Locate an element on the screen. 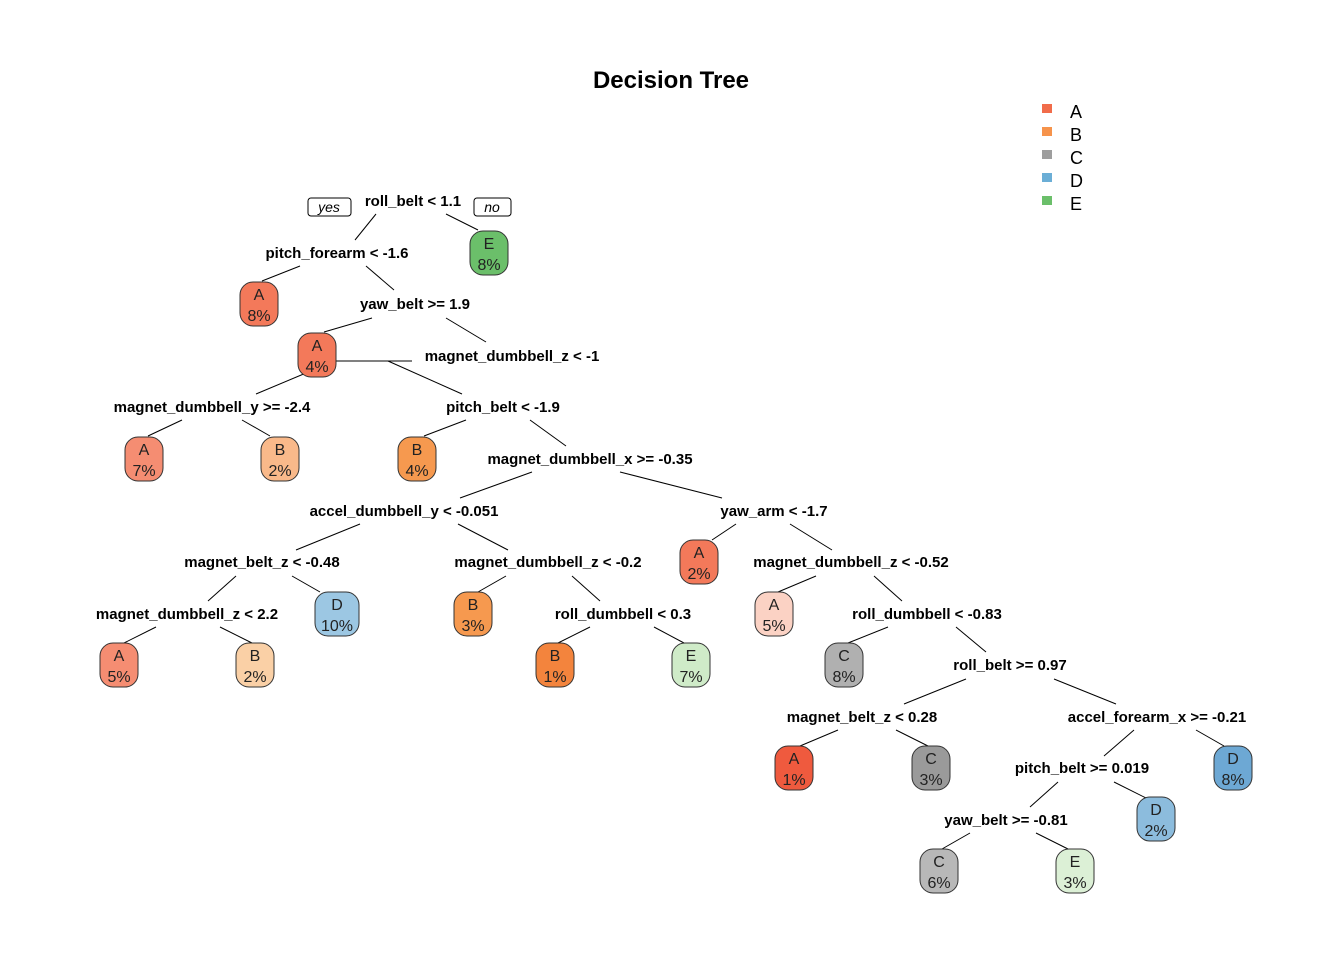 The image size is (1344, 960). legend: A B C D E is located at coordinates (1062, 158).